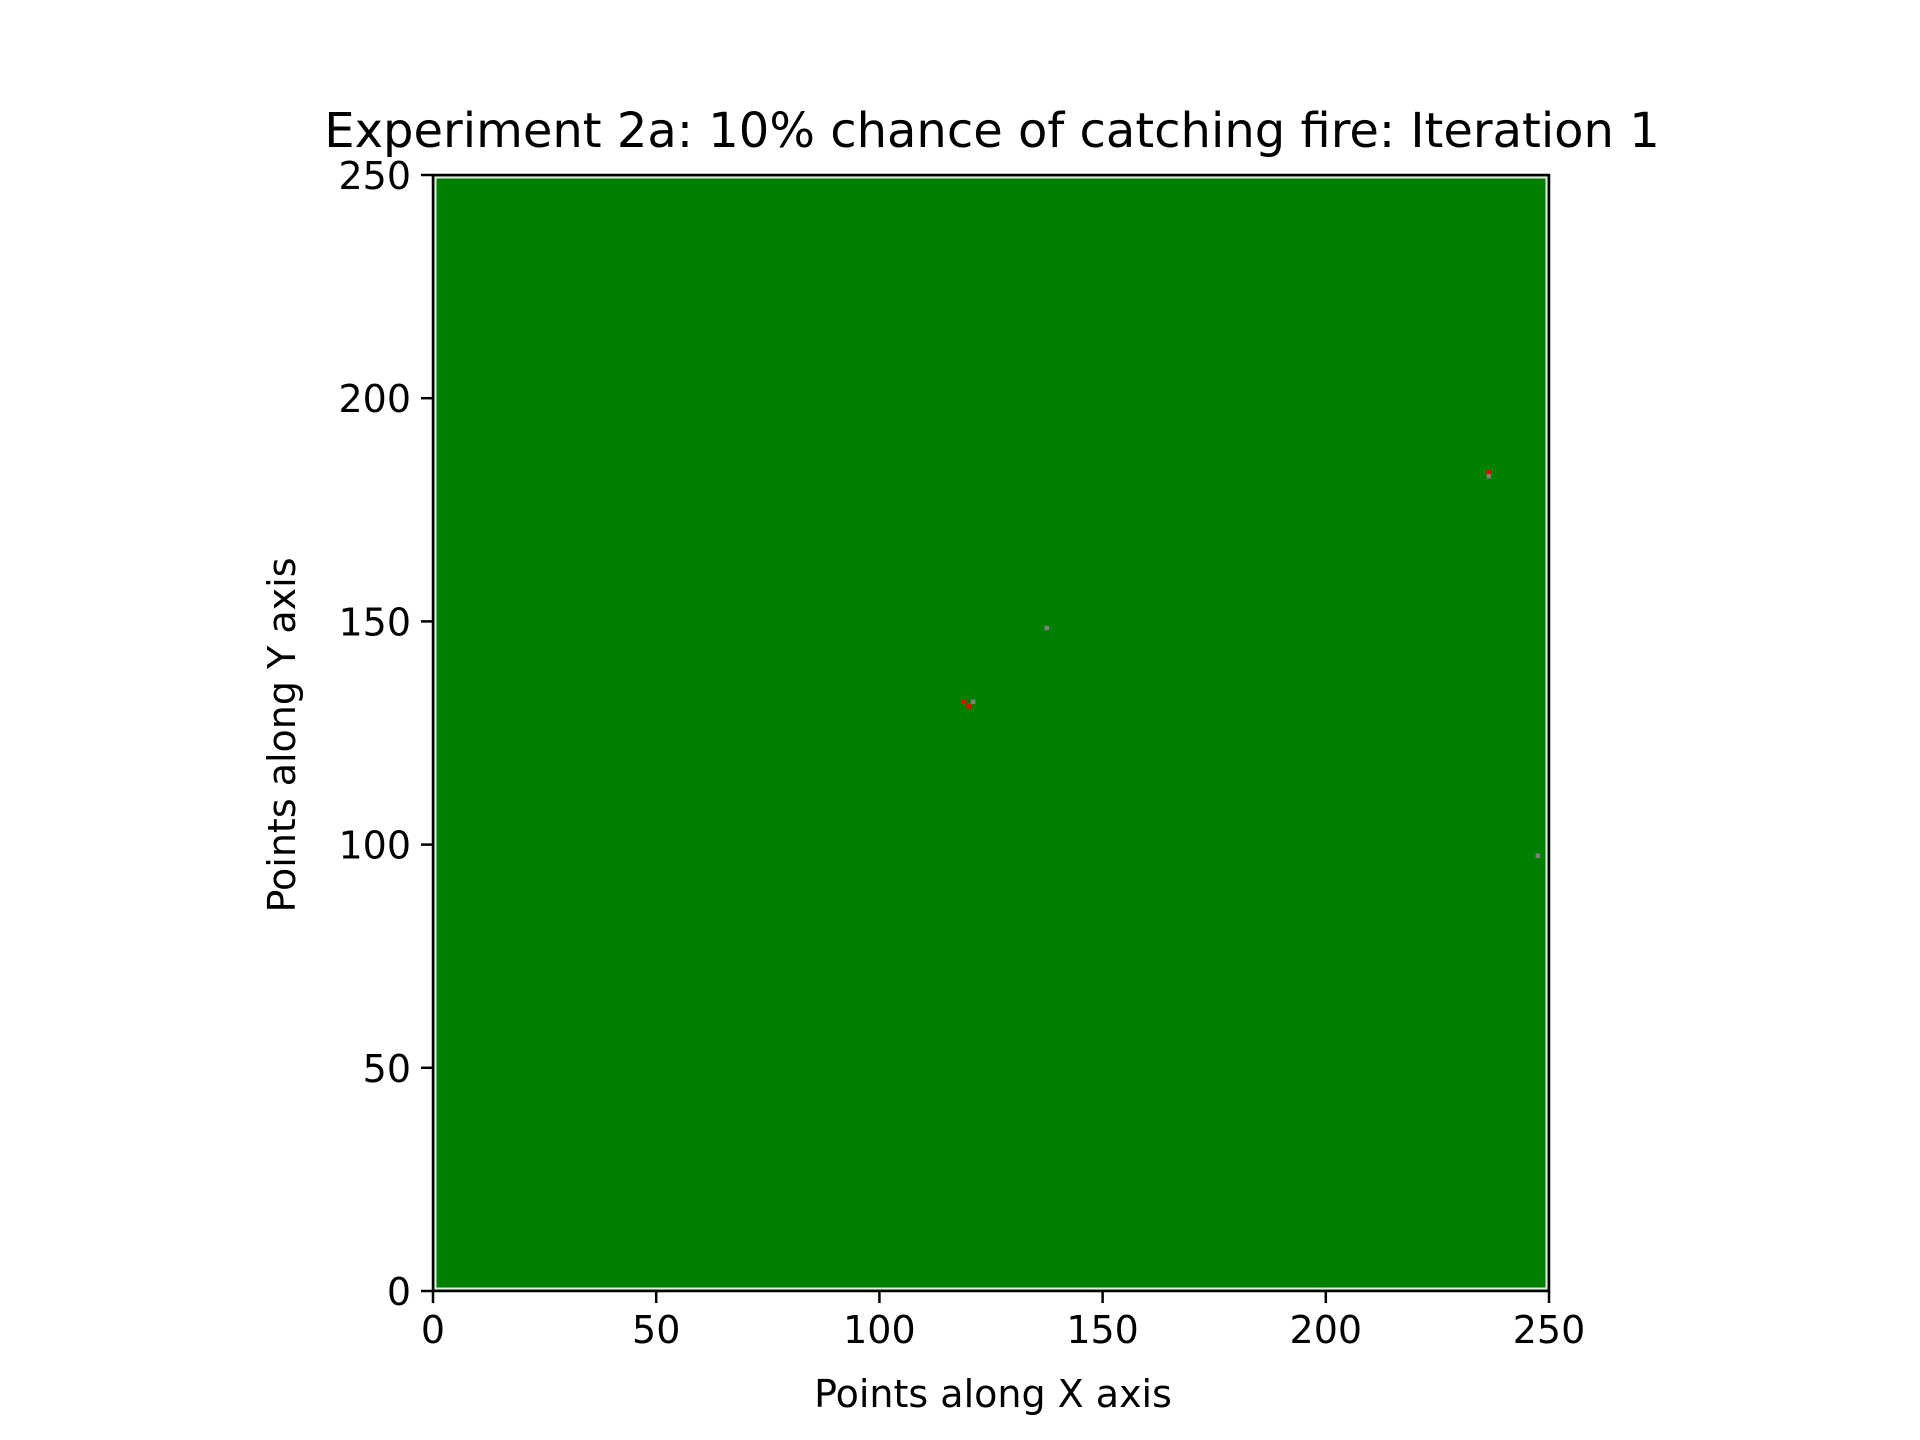 This screenshot has width=1920, height=1440. I want to click on y-tick-label: 100, so click(374, 846).